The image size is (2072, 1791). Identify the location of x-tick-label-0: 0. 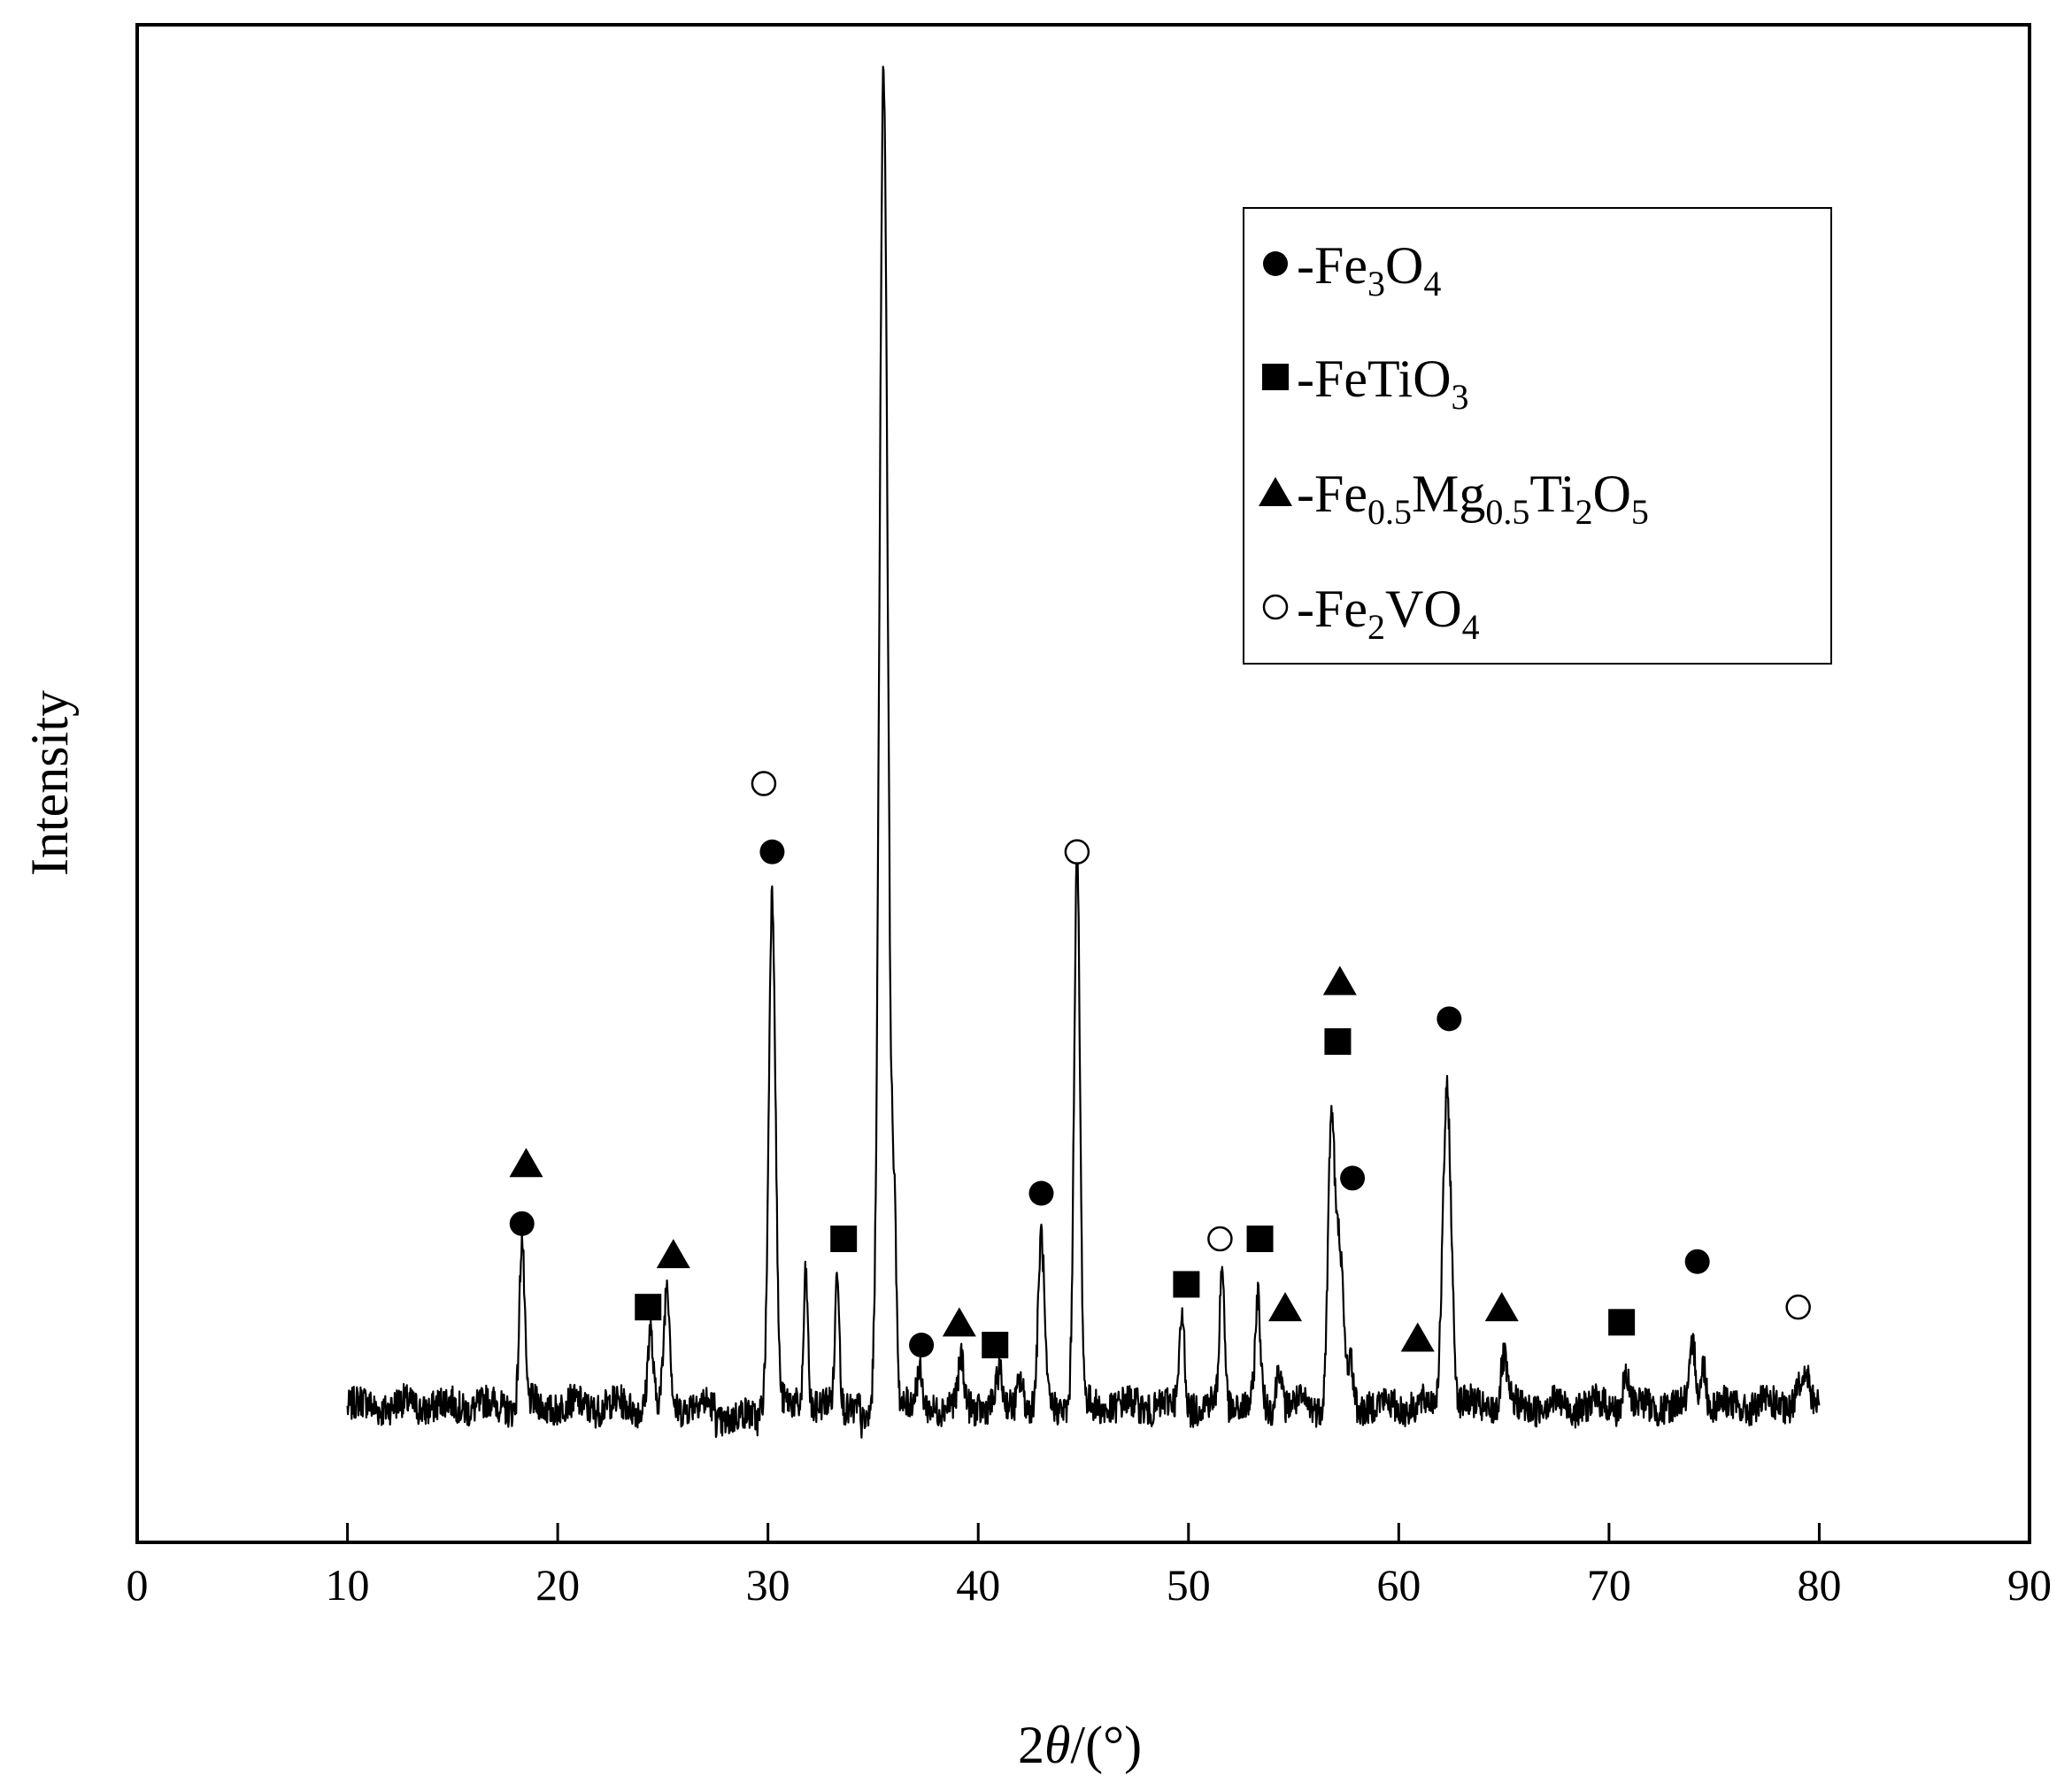
(138, 1585).